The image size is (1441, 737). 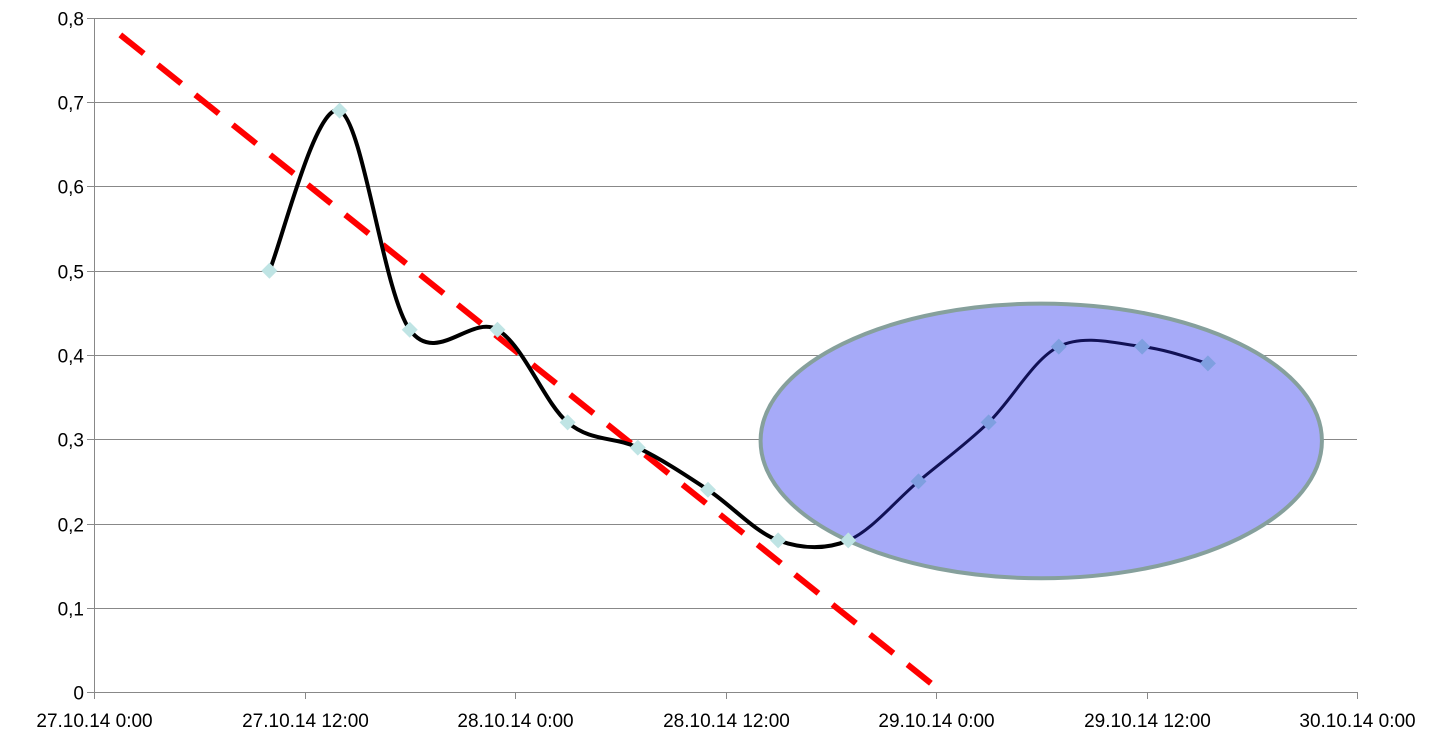 What do you see at coordinates (71, 104) in the screenshot?
I see `y-tick-label: 0,7` at bounding box center [71, 104].